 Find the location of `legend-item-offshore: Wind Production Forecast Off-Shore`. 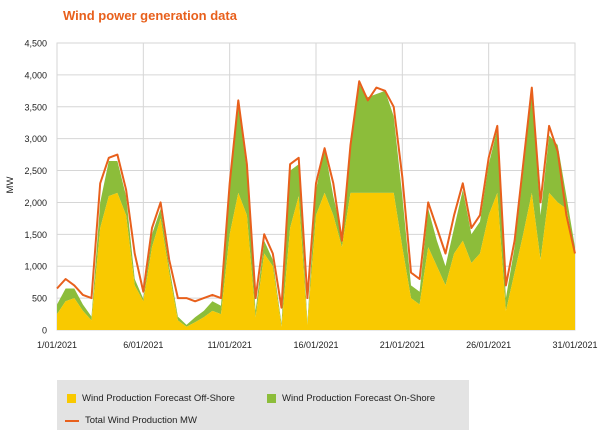

legend-item-offshore: Wind Production Forecast Off-Shore is located at coordinates (151, 398).